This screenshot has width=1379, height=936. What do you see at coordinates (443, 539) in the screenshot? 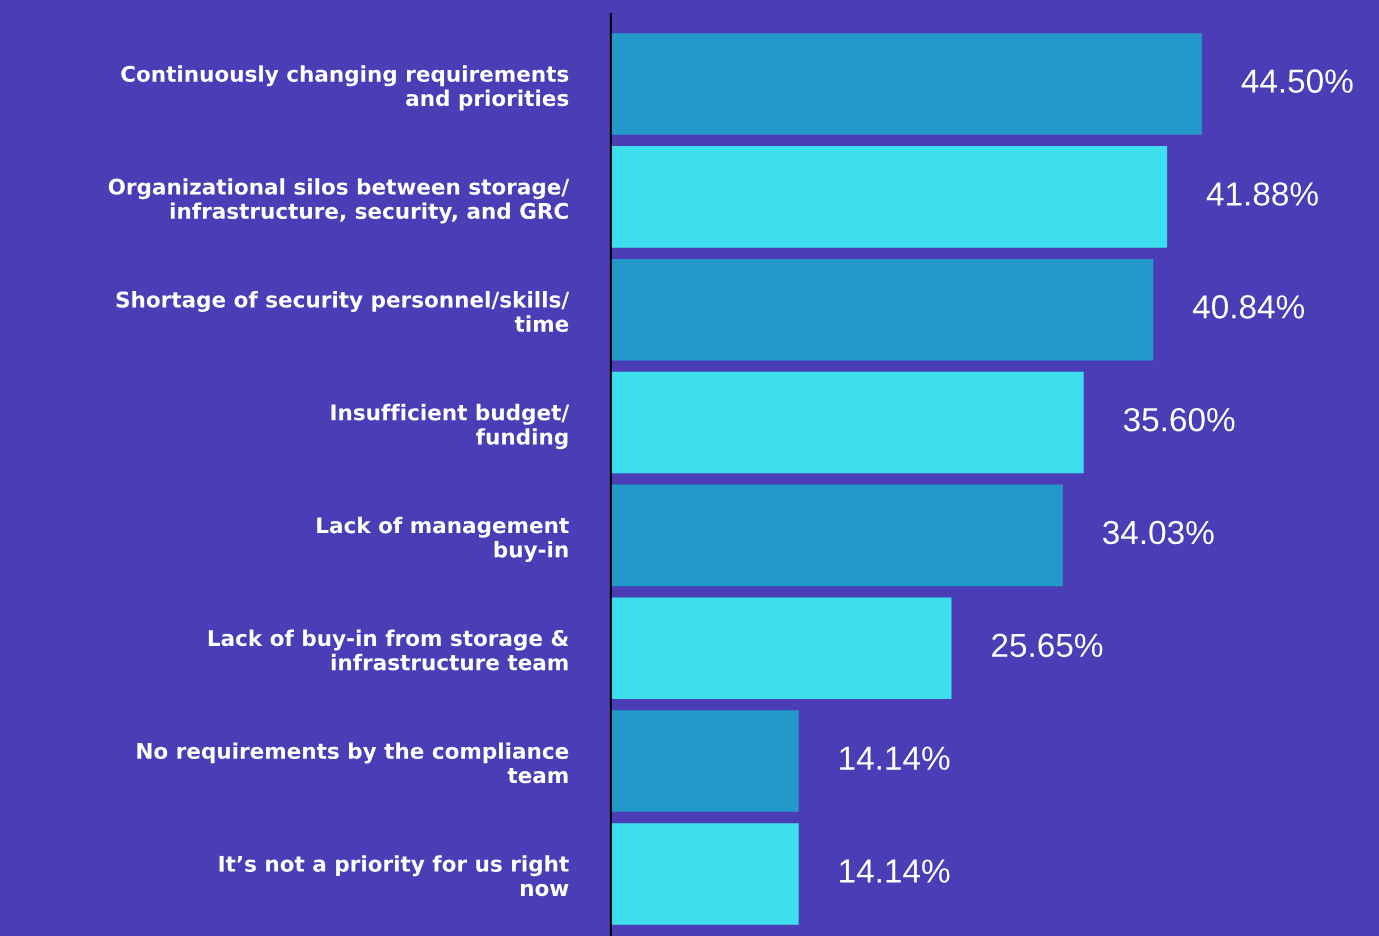
I see `y-tick-label: Lack of management buy-in` at bounding box center [443, 539].